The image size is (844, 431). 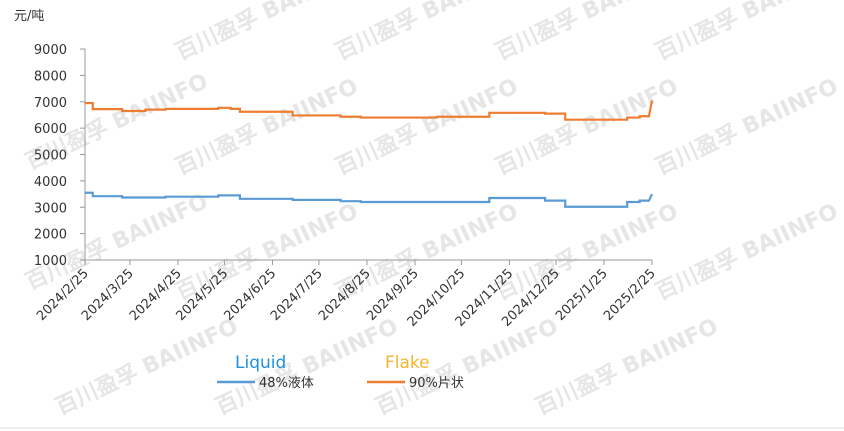 What do you see at coordinates (50, 50) in the screenshot?
I see `y-tick-label: 9000` at bounding box center [50, 50].